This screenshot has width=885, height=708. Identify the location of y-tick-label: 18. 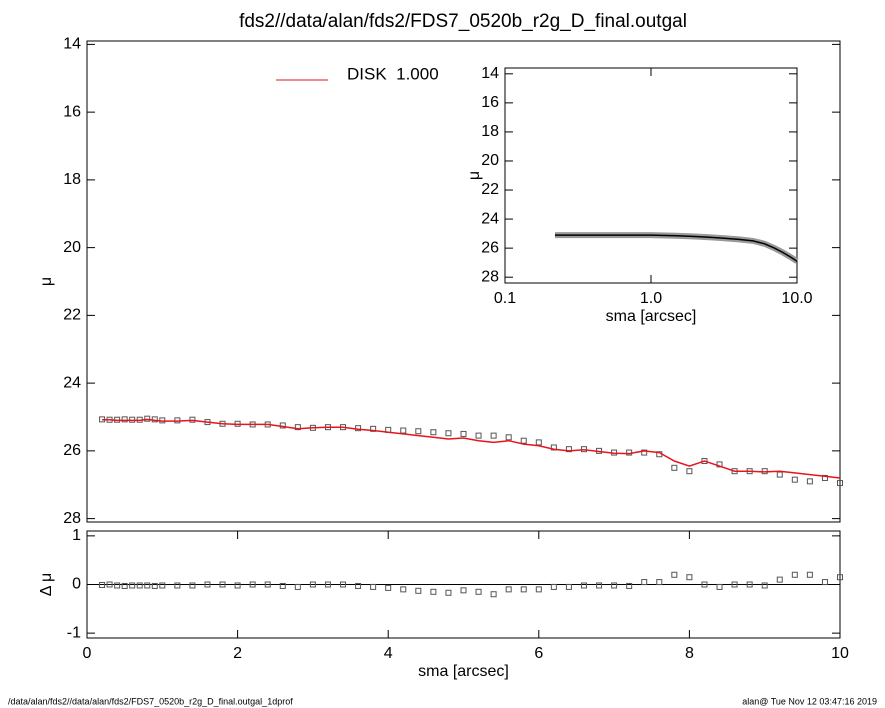
(490, 131).